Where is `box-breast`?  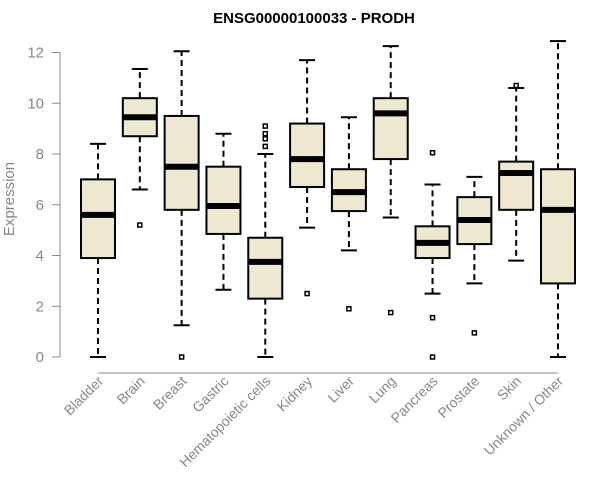 box-breast is located at coordinates (181, 205).